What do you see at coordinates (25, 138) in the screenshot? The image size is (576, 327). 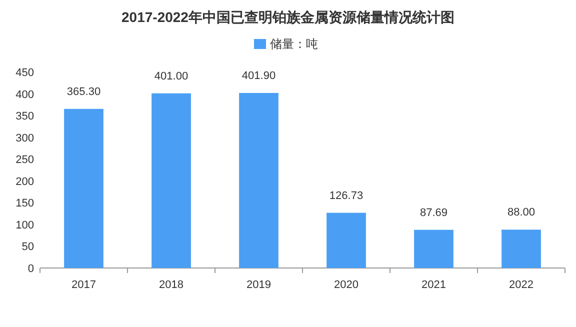 I see `y-tick-label: 300` at bounding box center [25, 138].